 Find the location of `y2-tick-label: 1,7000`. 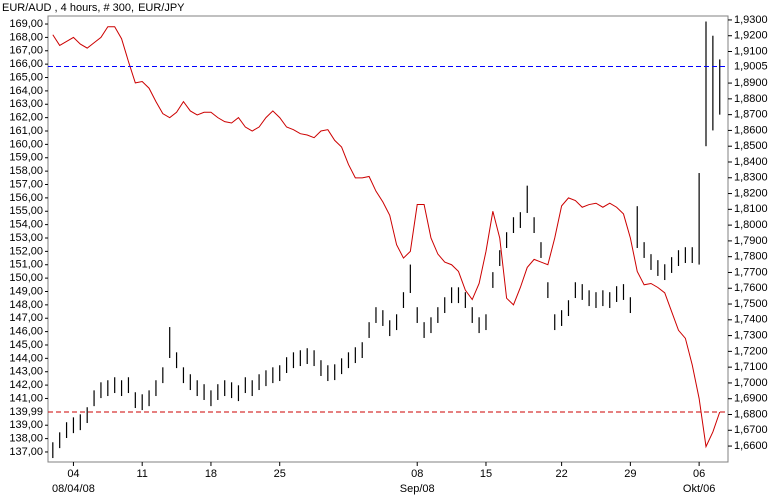

y2-tick-label: 1,7000 is located at coordinates (751, 383).